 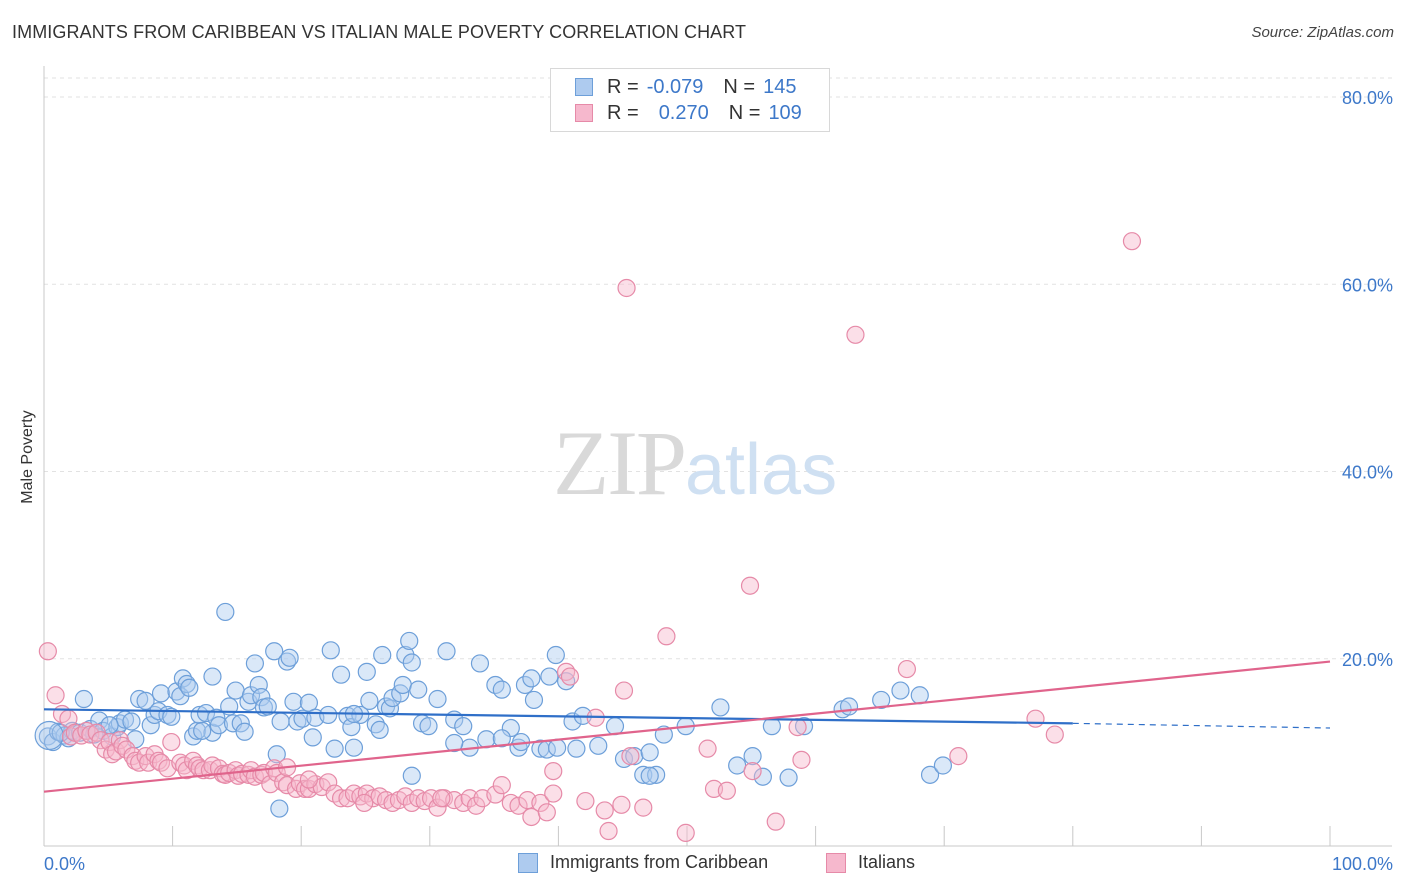 I want to click on watermark-atlas: atlas, so click(x=761, y=470).